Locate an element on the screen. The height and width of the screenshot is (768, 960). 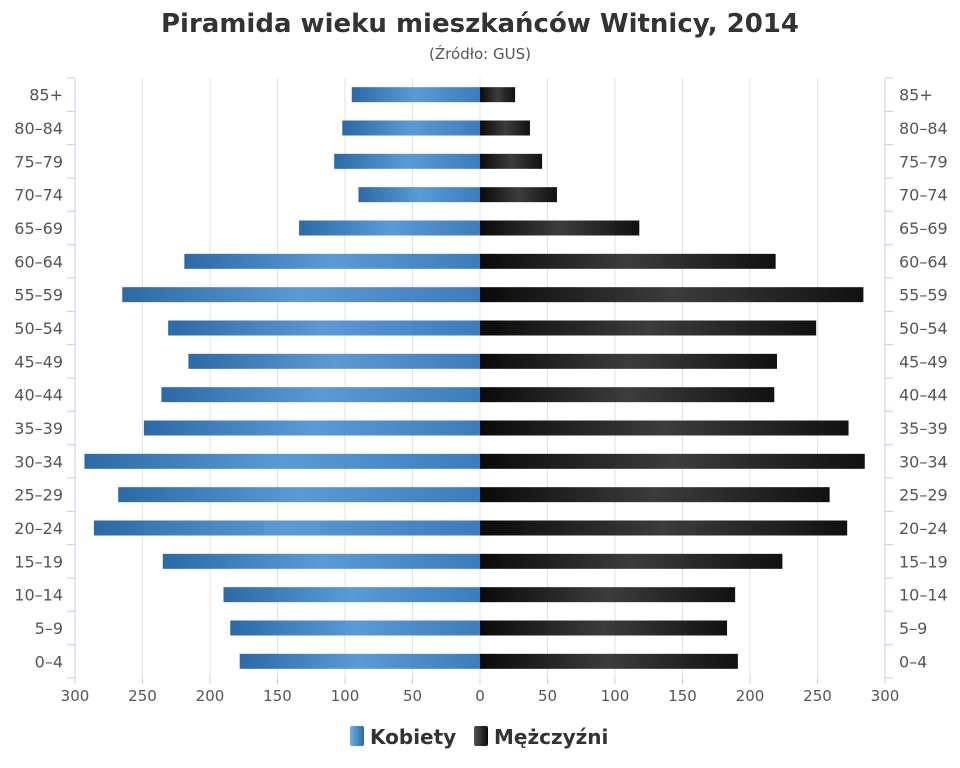
category-label-left: 40–44 is located at coordinates (38, 395).